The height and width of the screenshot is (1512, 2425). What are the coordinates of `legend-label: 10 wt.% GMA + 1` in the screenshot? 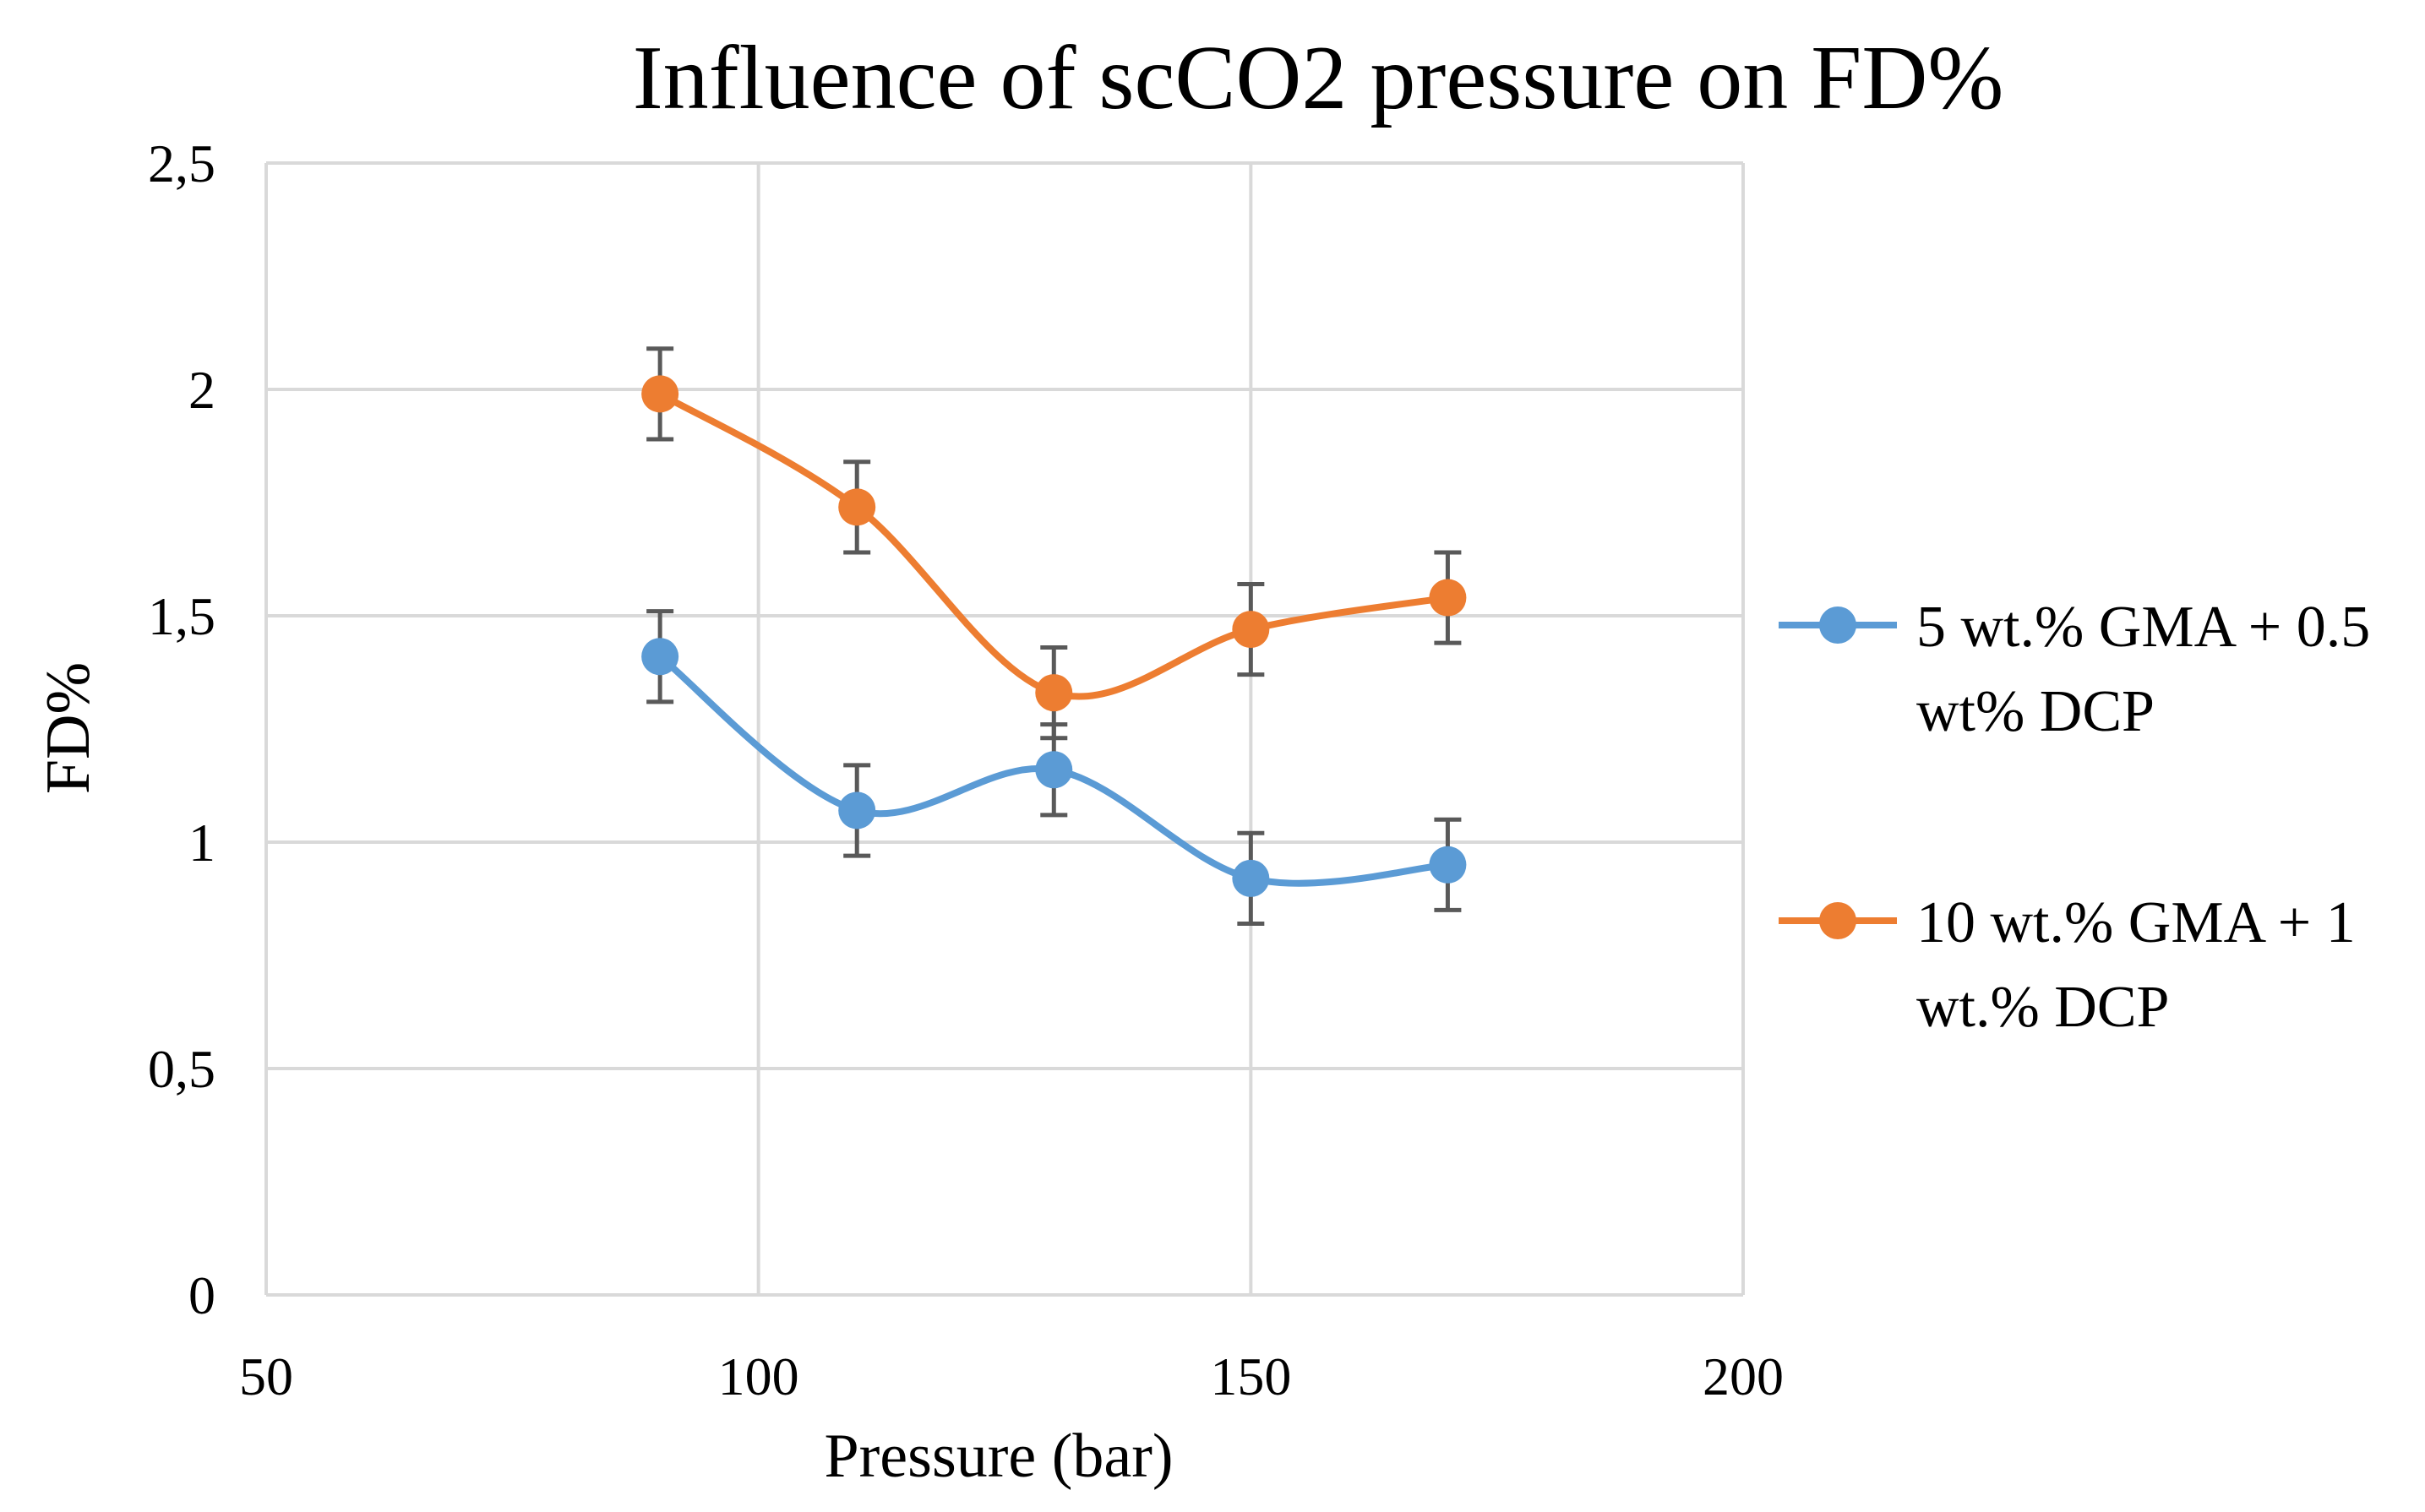 It's located at (2136, 923).